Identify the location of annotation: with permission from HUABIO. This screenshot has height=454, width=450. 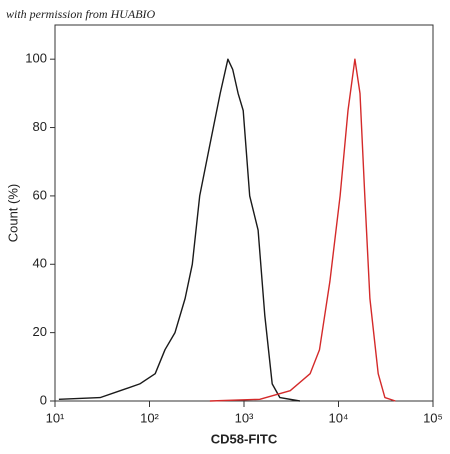
(81, 14).